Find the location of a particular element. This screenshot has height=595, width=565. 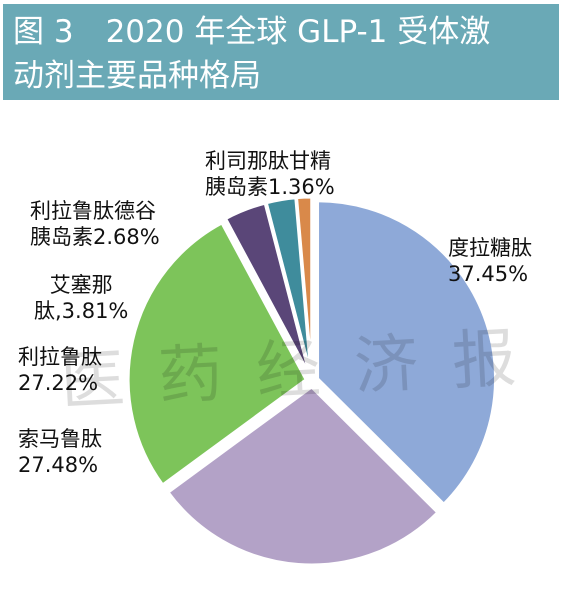

slice-label-name: 索马鲁肽 is located at coordinates (60, 439).